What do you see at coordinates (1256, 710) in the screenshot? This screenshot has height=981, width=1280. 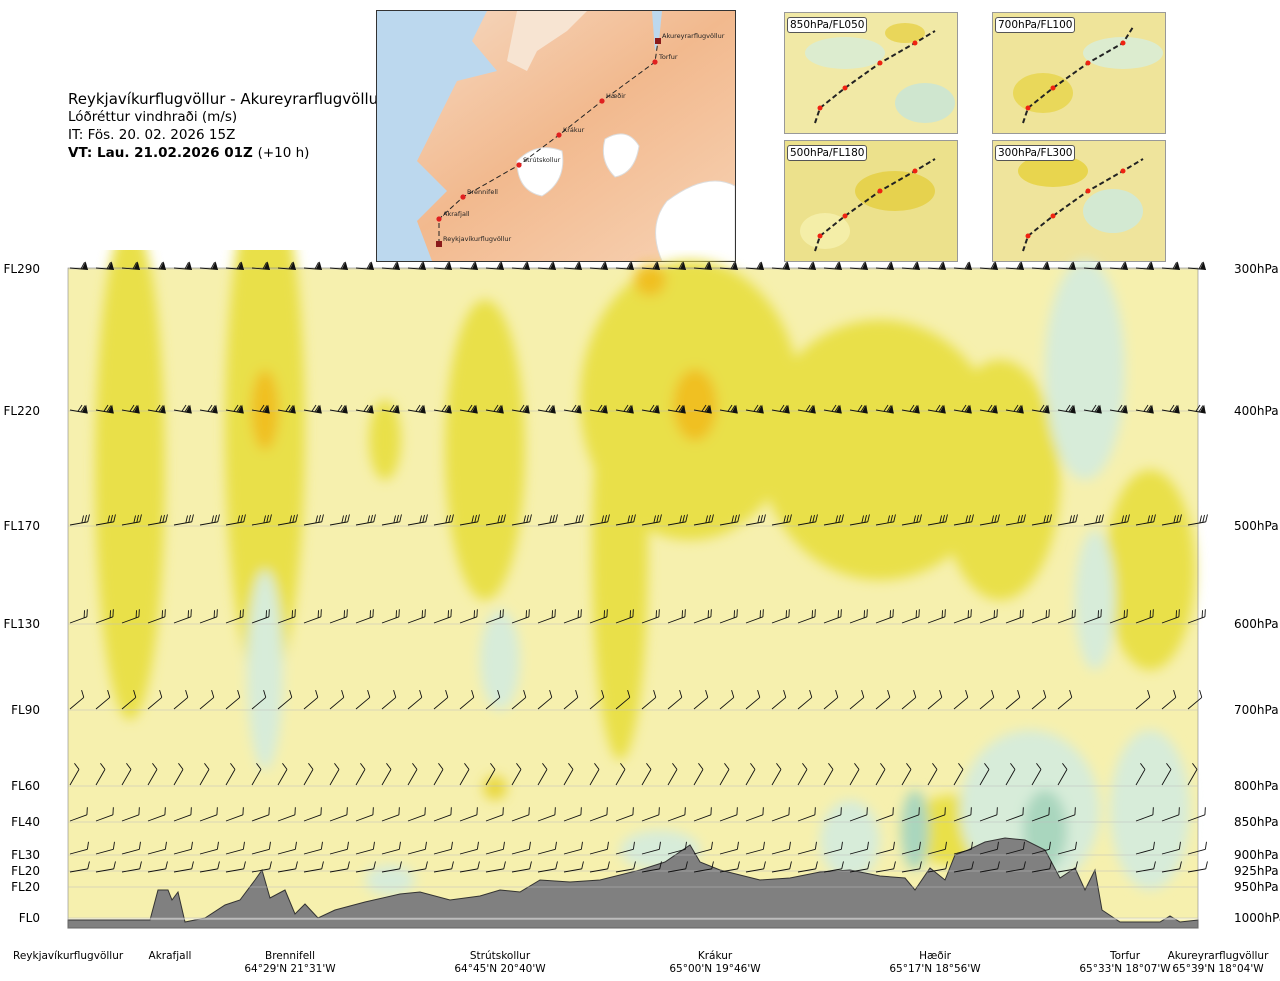 I see `pressure-level-label: 700hPa` at bounding box center [1256, 710].